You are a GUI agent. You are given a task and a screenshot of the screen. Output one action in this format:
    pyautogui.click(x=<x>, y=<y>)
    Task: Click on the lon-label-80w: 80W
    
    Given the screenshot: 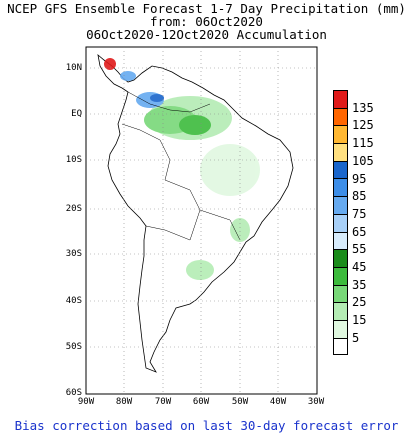 What is the action you would take?
    pyautogui.click(x=124, y=402)
    